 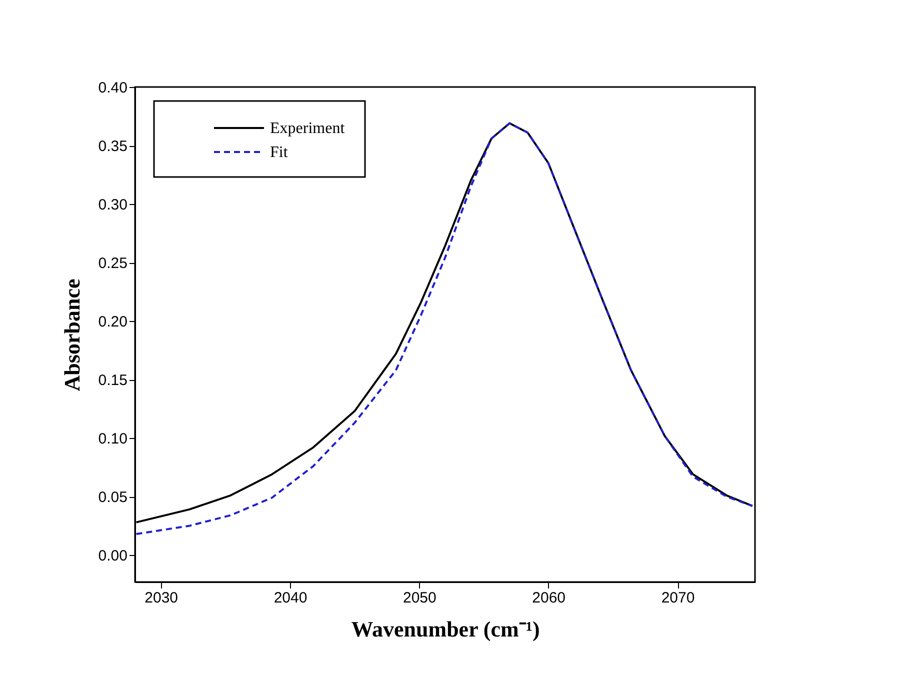 I want to click on x-tick-label: 2050, so click(x=419, y=598).